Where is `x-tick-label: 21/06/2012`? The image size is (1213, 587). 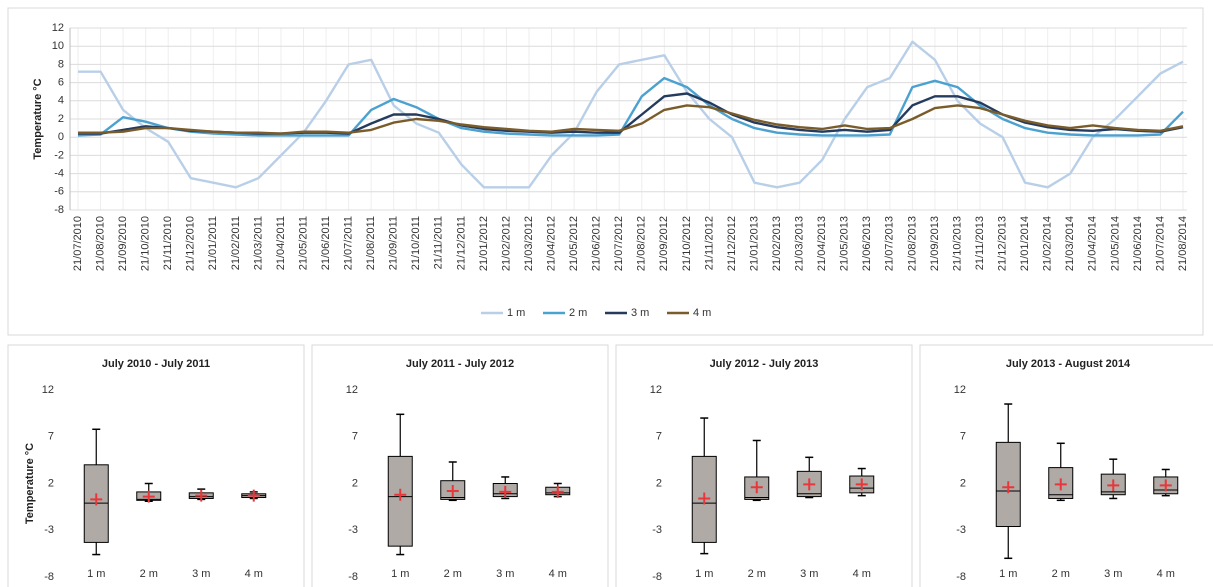
x-tick-label: 21/06/2012 is located at coordinates (597, 243).